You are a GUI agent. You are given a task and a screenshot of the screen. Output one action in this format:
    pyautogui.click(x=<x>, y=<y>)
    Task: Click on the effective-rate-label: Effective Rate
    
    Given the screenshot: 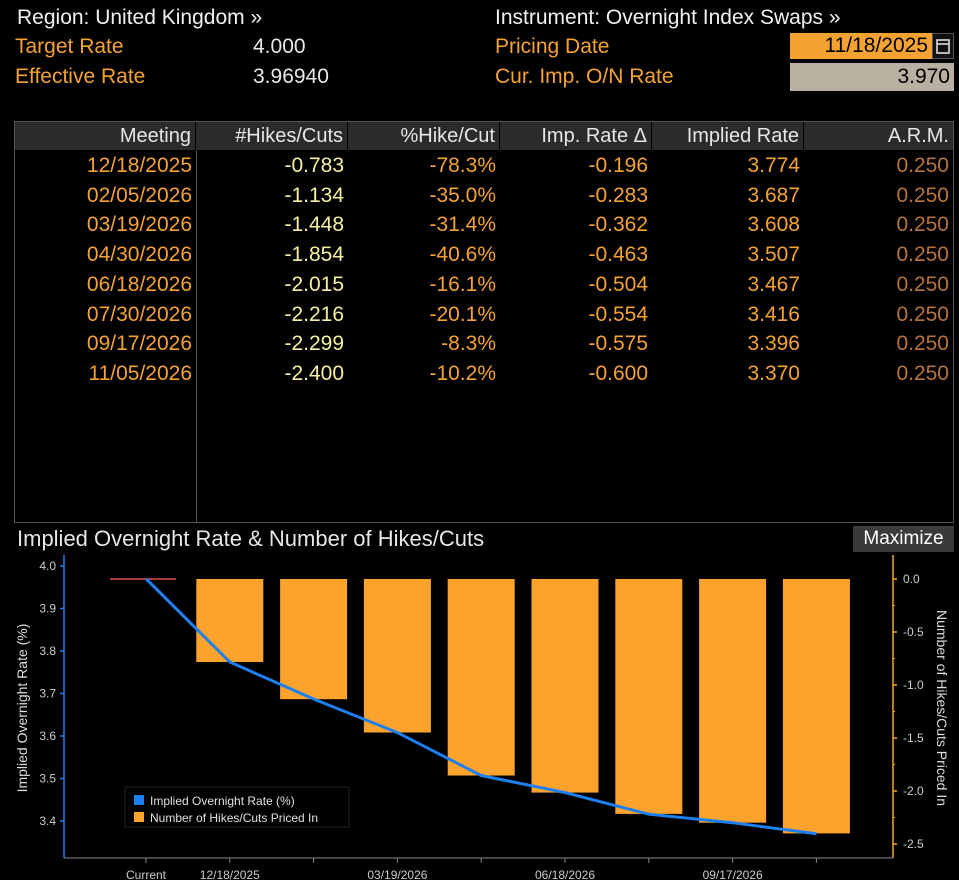 What is the action you would take?
    pyautogui.click(x=80, y=76)
    